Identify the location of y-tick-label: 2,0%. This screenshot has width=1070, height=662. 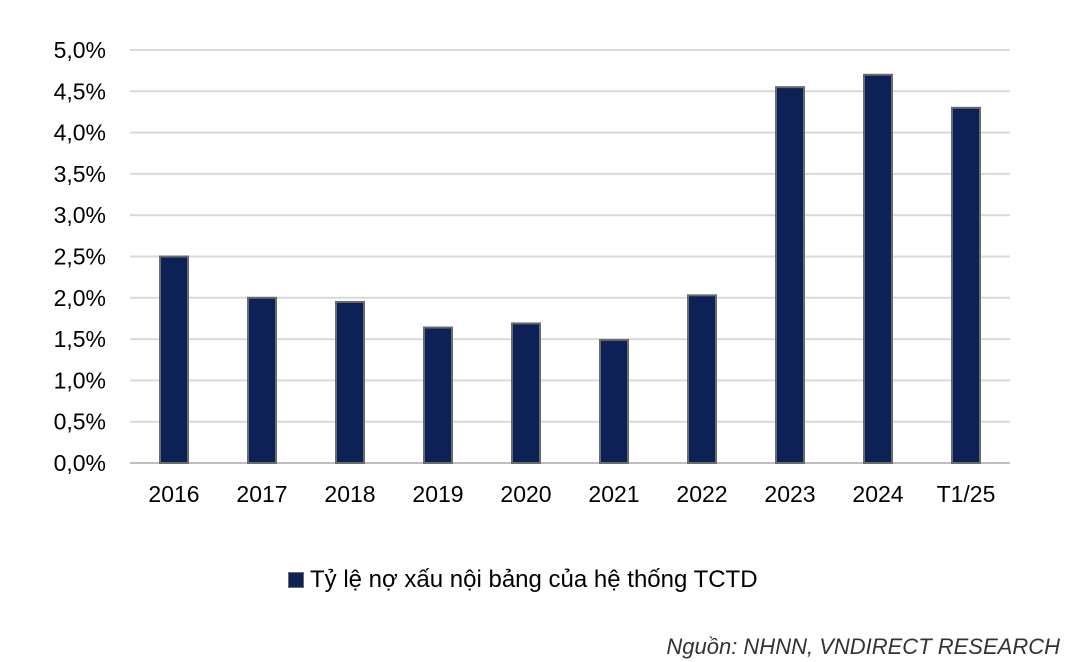
(80, 298).